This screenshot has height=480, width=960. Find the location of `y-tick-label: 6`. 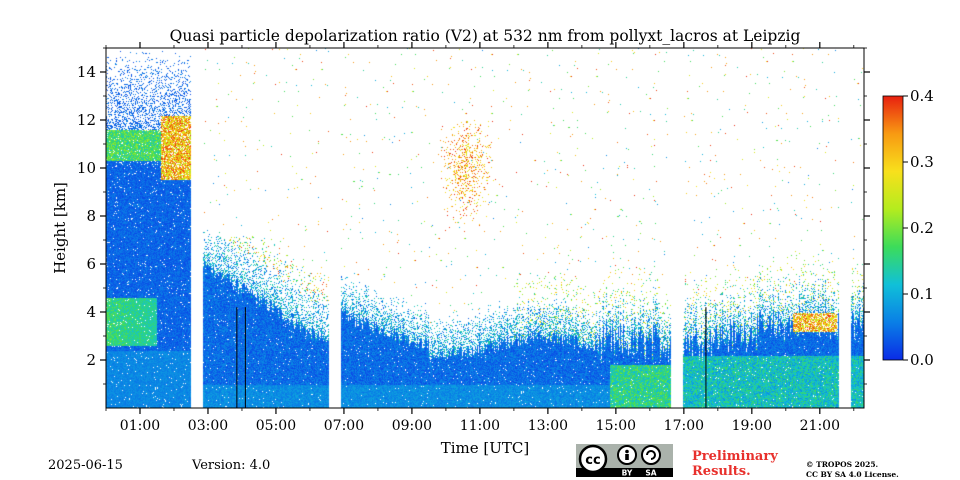

y-tick-label: 6 is located at coordinates (91, 264).